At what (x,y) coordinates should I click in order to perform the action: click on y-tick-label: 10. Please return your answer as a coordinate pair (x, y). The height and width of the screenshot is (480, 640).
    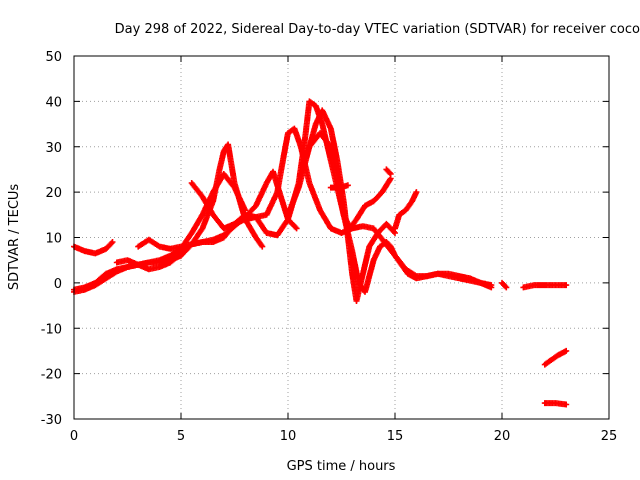
    Looking at the image, I should click on (53, 239).